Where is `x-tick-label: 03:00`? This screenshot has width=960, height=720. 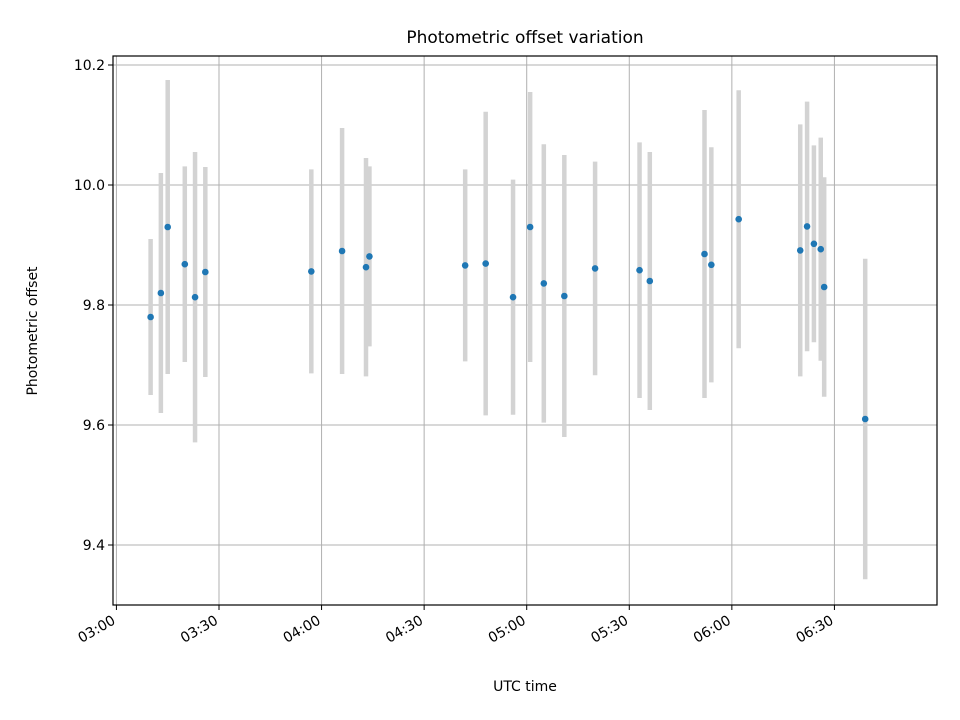 x-tick-label: 03:00 is located at coordinates (96, 630).